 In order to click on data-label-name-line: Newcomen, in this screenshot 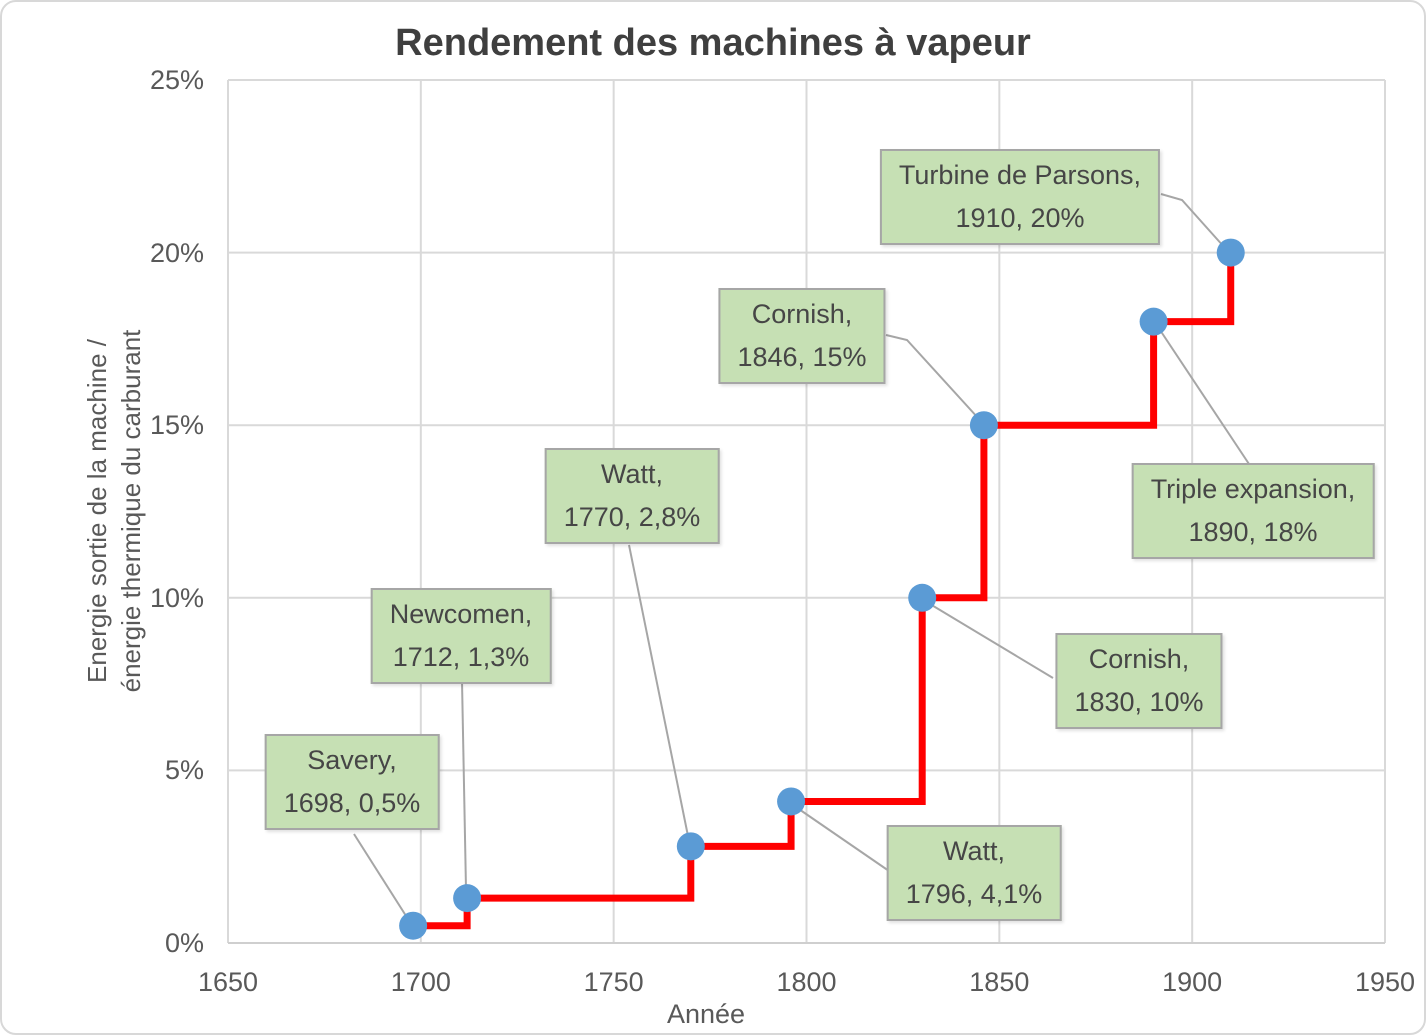, I will do `click(461, 614)`.